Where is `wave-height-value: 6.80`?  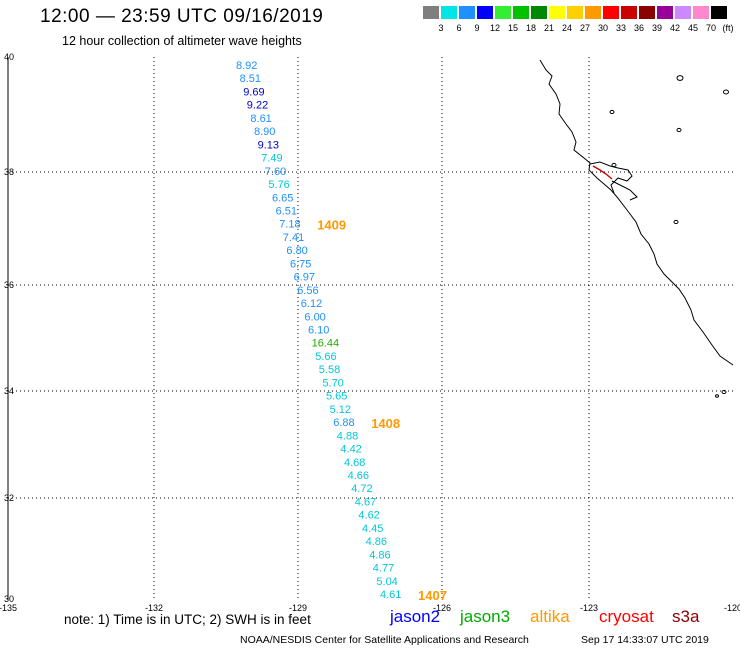 wave-height-value: 6.80 is located at coordinates (296, 251).